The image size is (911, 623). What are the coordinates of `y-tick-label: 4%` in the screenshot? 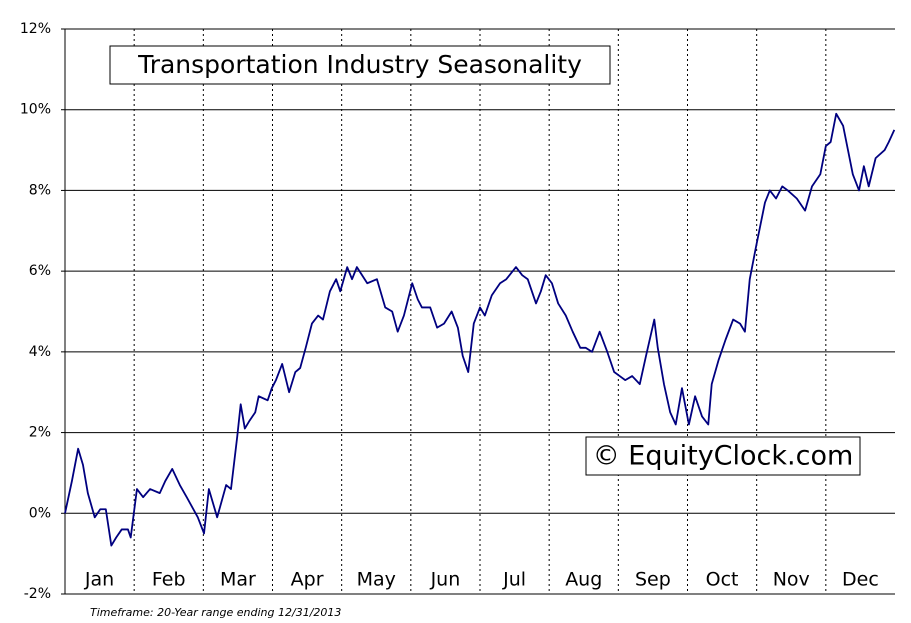 It's located at (40, 352).